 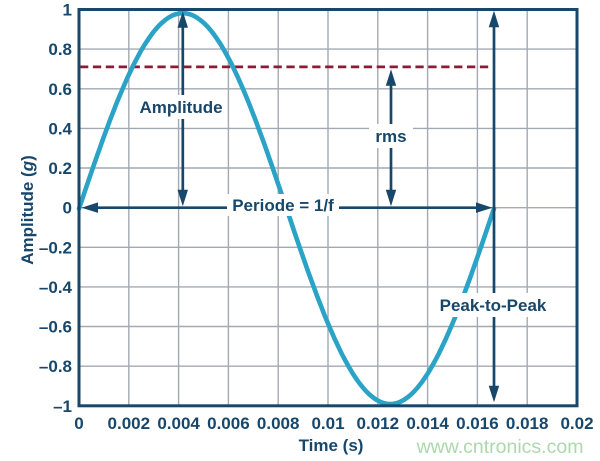 I want to click on svg-text: –0.4, so click(x=56, y=287).